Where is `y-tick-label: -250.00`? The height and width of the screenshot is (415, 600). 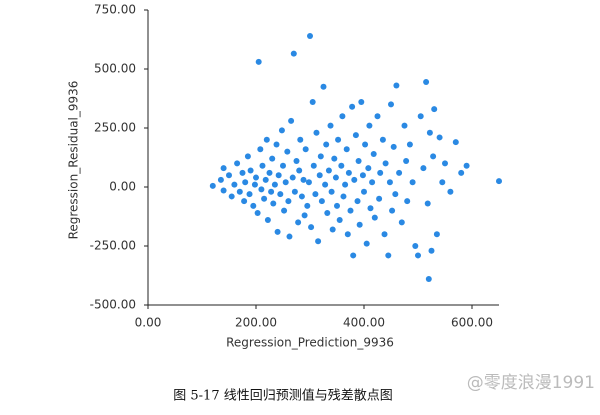
y-tick-label: -250.00 is located at coordinates (113, 246).